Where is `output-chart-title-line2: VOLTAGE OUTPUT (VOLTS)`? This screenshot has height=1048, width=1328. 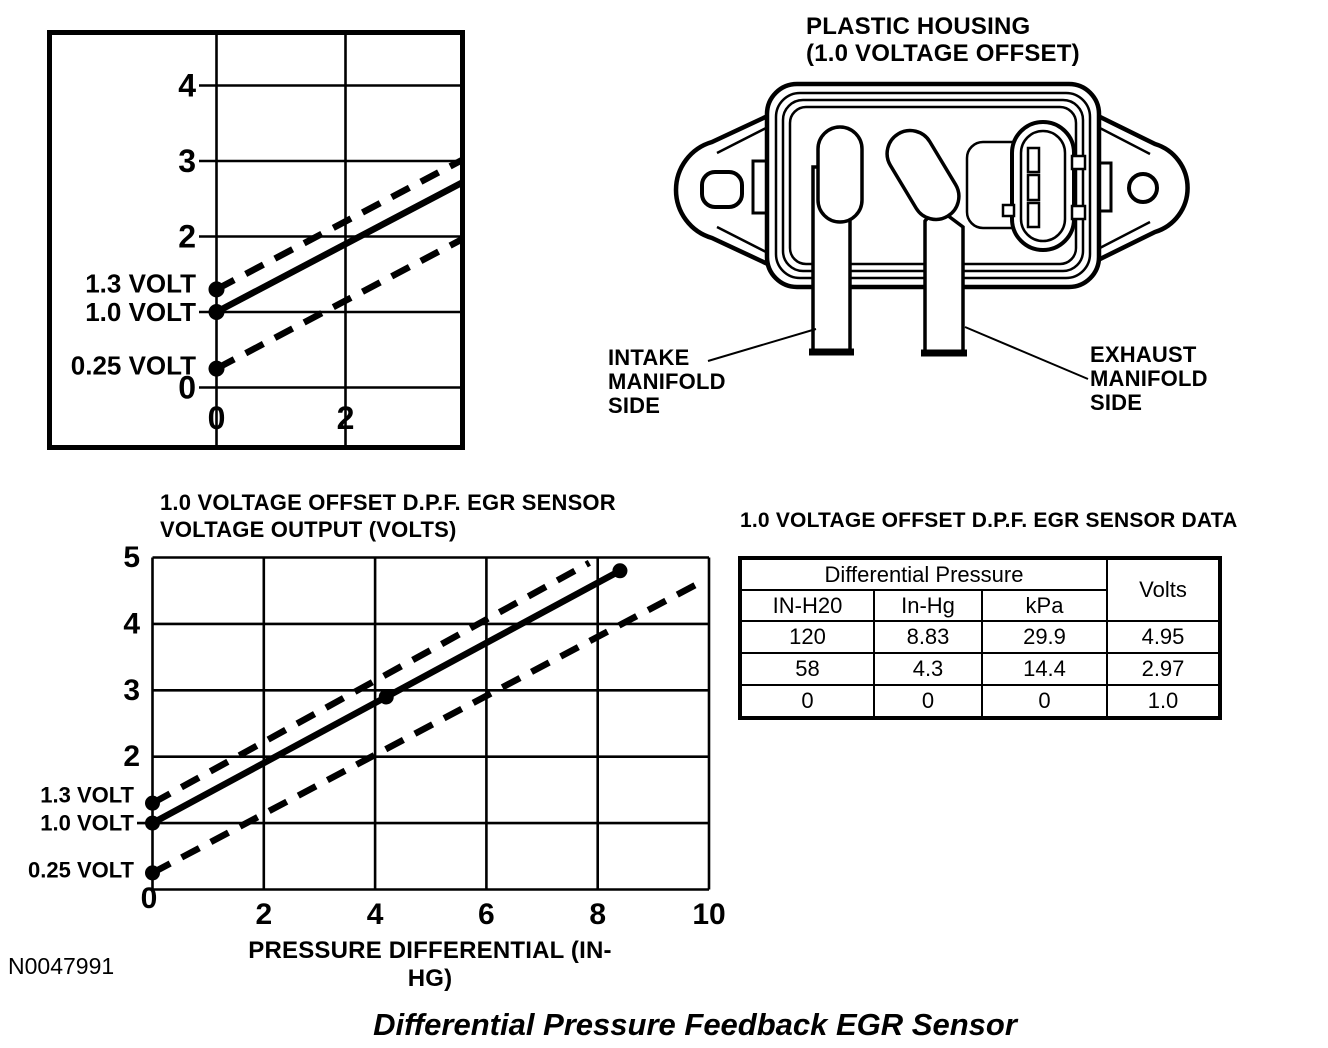 output-chart-title-line2: VOLTAGE OUTPUT (VOLTS) is located at coordinates (308, 529).